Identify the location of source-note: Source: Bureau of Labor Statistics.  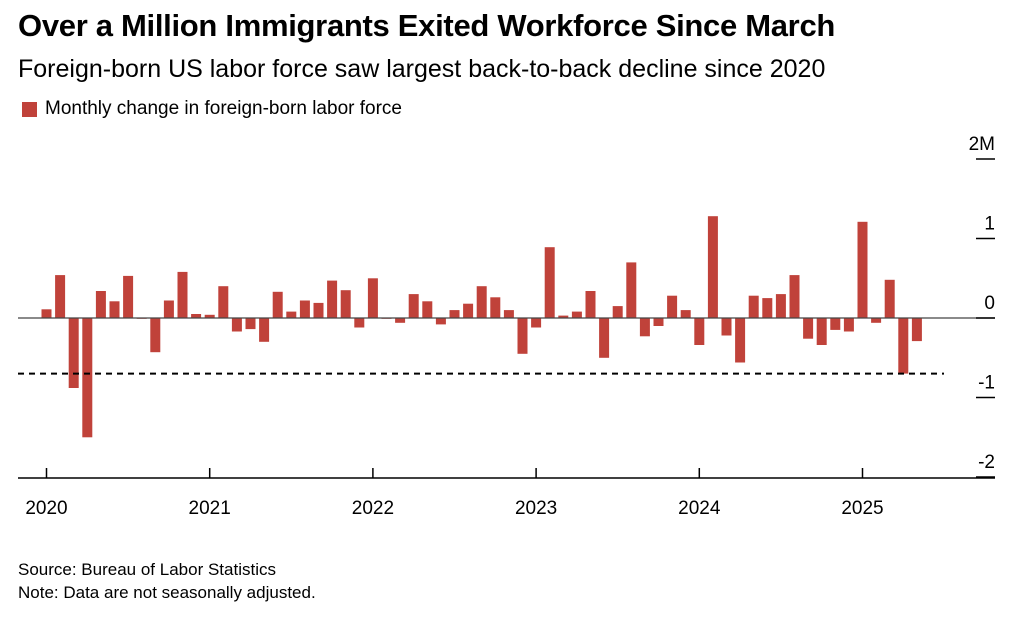
(147, 569).